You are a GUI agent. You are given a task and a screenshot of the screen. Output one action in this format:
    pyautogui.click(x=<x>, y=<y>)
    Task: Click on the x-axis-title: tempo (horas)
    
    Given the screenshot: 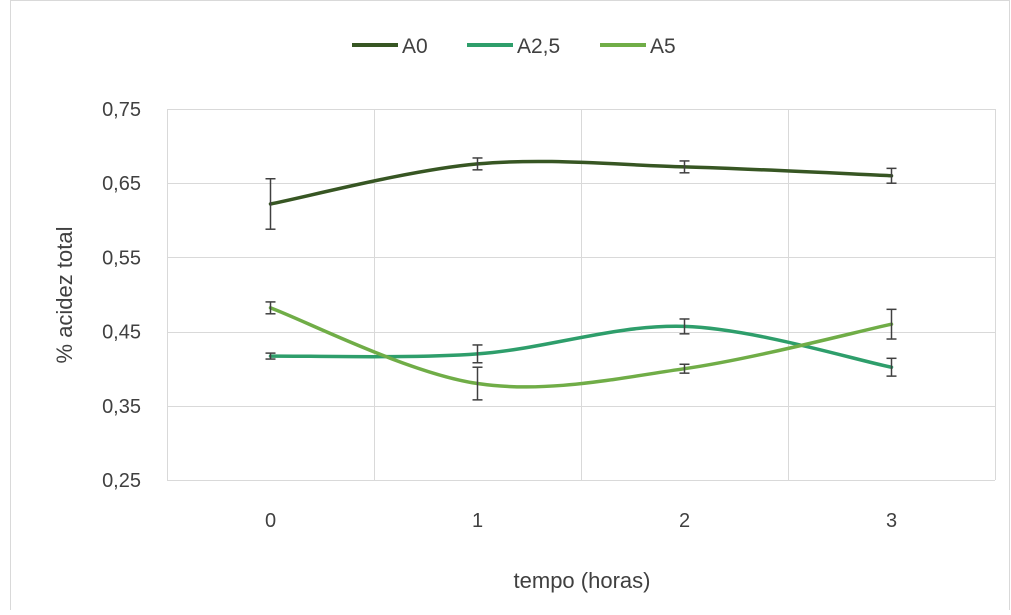 What is the action you would take?
    pyautogui.click(x=582, y=580)
    